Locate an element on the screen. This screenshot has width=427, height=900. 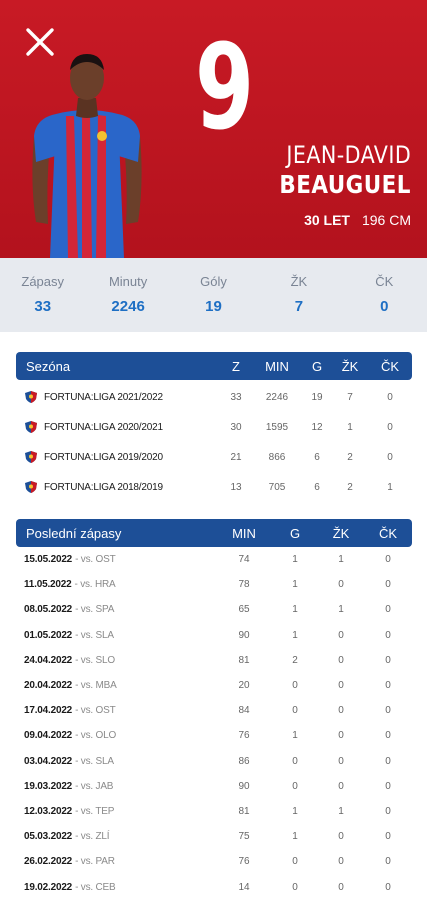
match-date: 11.05.2022 is located at coordinates (48, 585).